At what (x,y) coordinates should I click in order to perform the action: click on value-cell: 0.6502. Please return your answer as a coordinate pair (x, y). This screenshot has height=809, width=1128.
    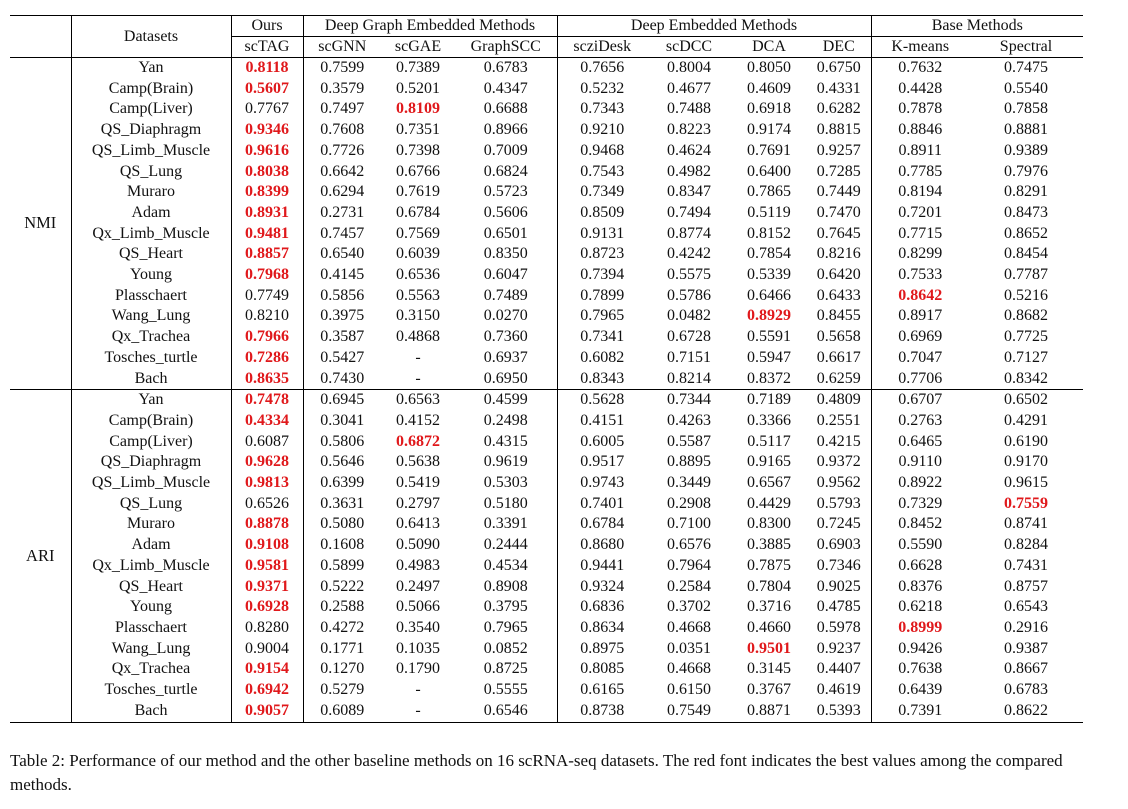
    Looking at the image, I should click on (1026, 400).